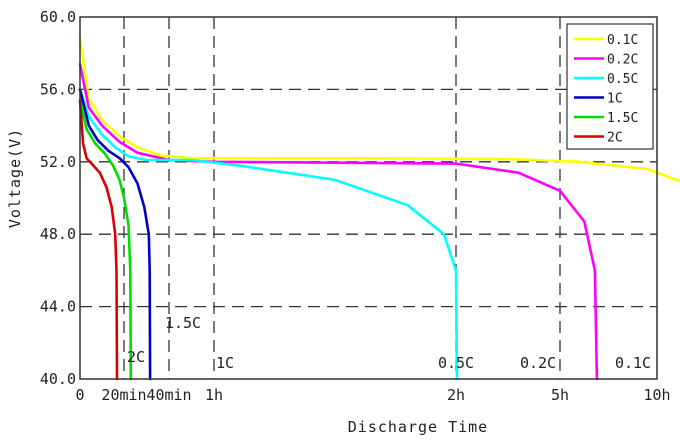 The height and width of the screenshot is (441, 680). Describe the element at coordinates (98, 240) in the screenshot. I see `series-line-2C` at that location.